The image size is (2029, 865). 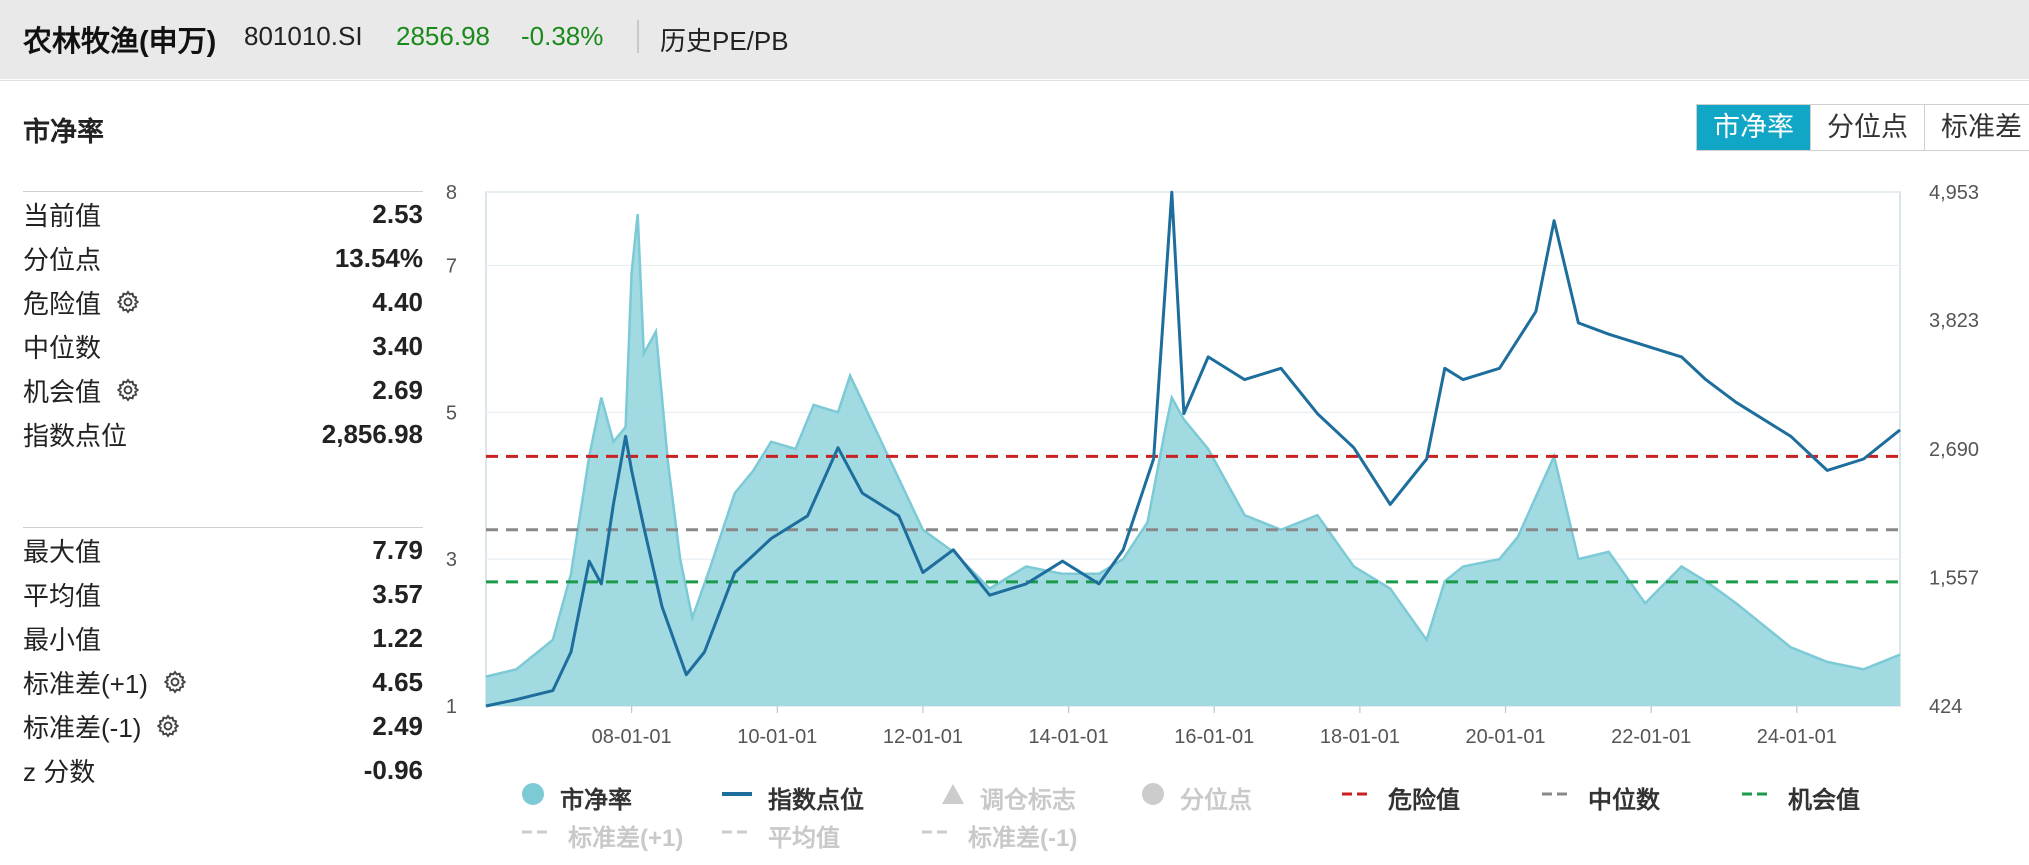 I want to click on legend-item: 中位数, so click(x=1600, y=797).